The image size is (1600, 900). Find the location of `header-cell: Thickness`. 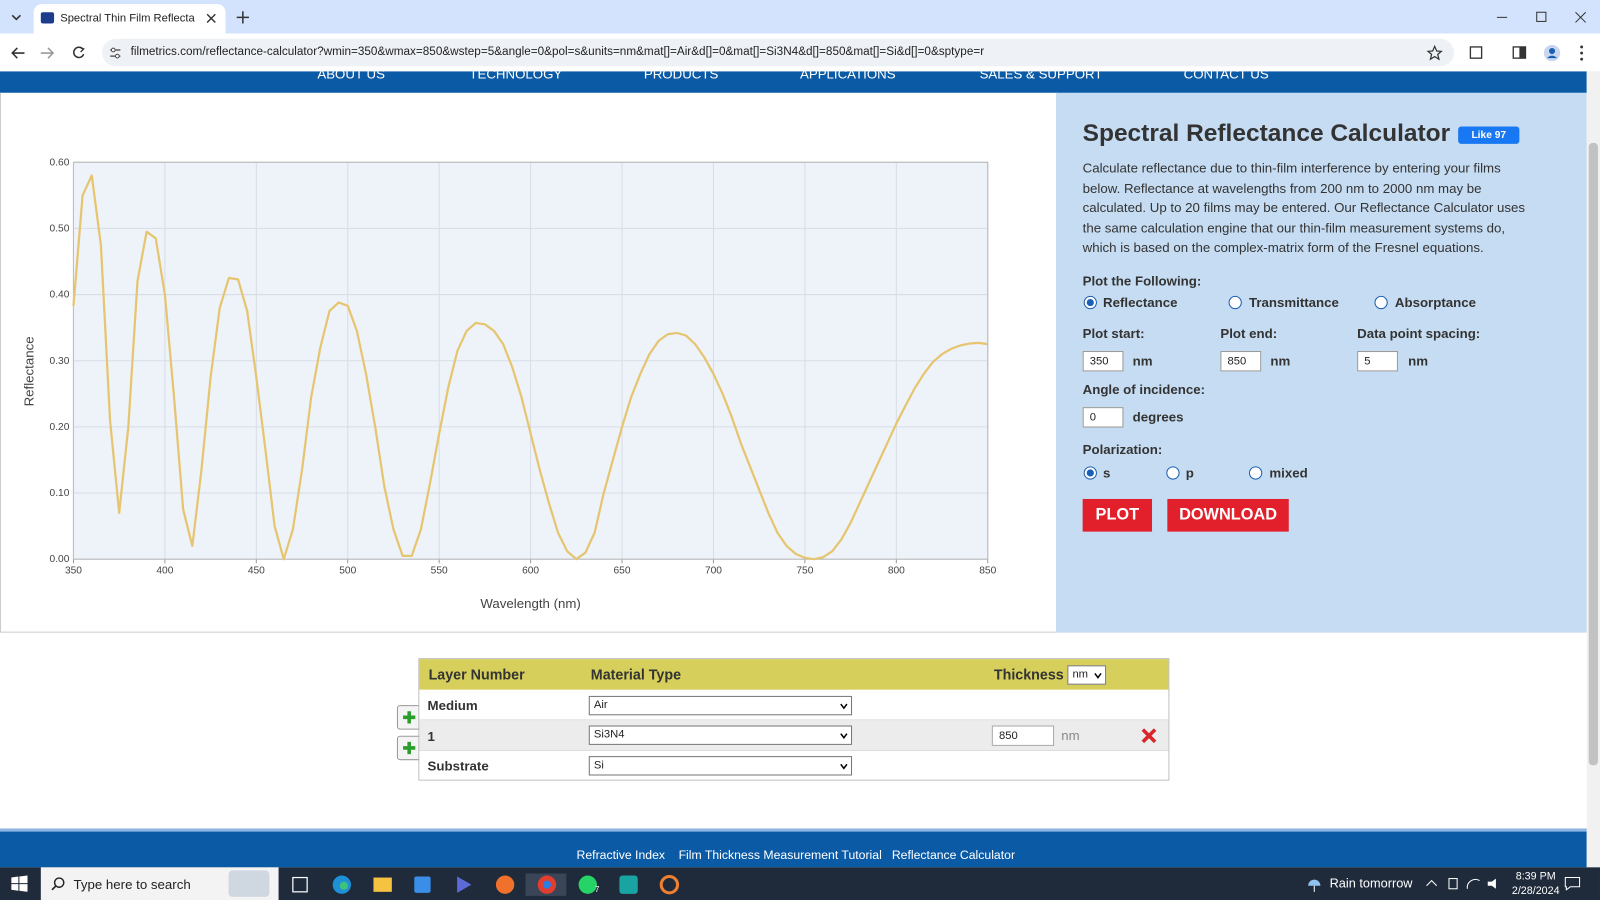

header-cell: Thickness is located at coordinates (1028, 674).